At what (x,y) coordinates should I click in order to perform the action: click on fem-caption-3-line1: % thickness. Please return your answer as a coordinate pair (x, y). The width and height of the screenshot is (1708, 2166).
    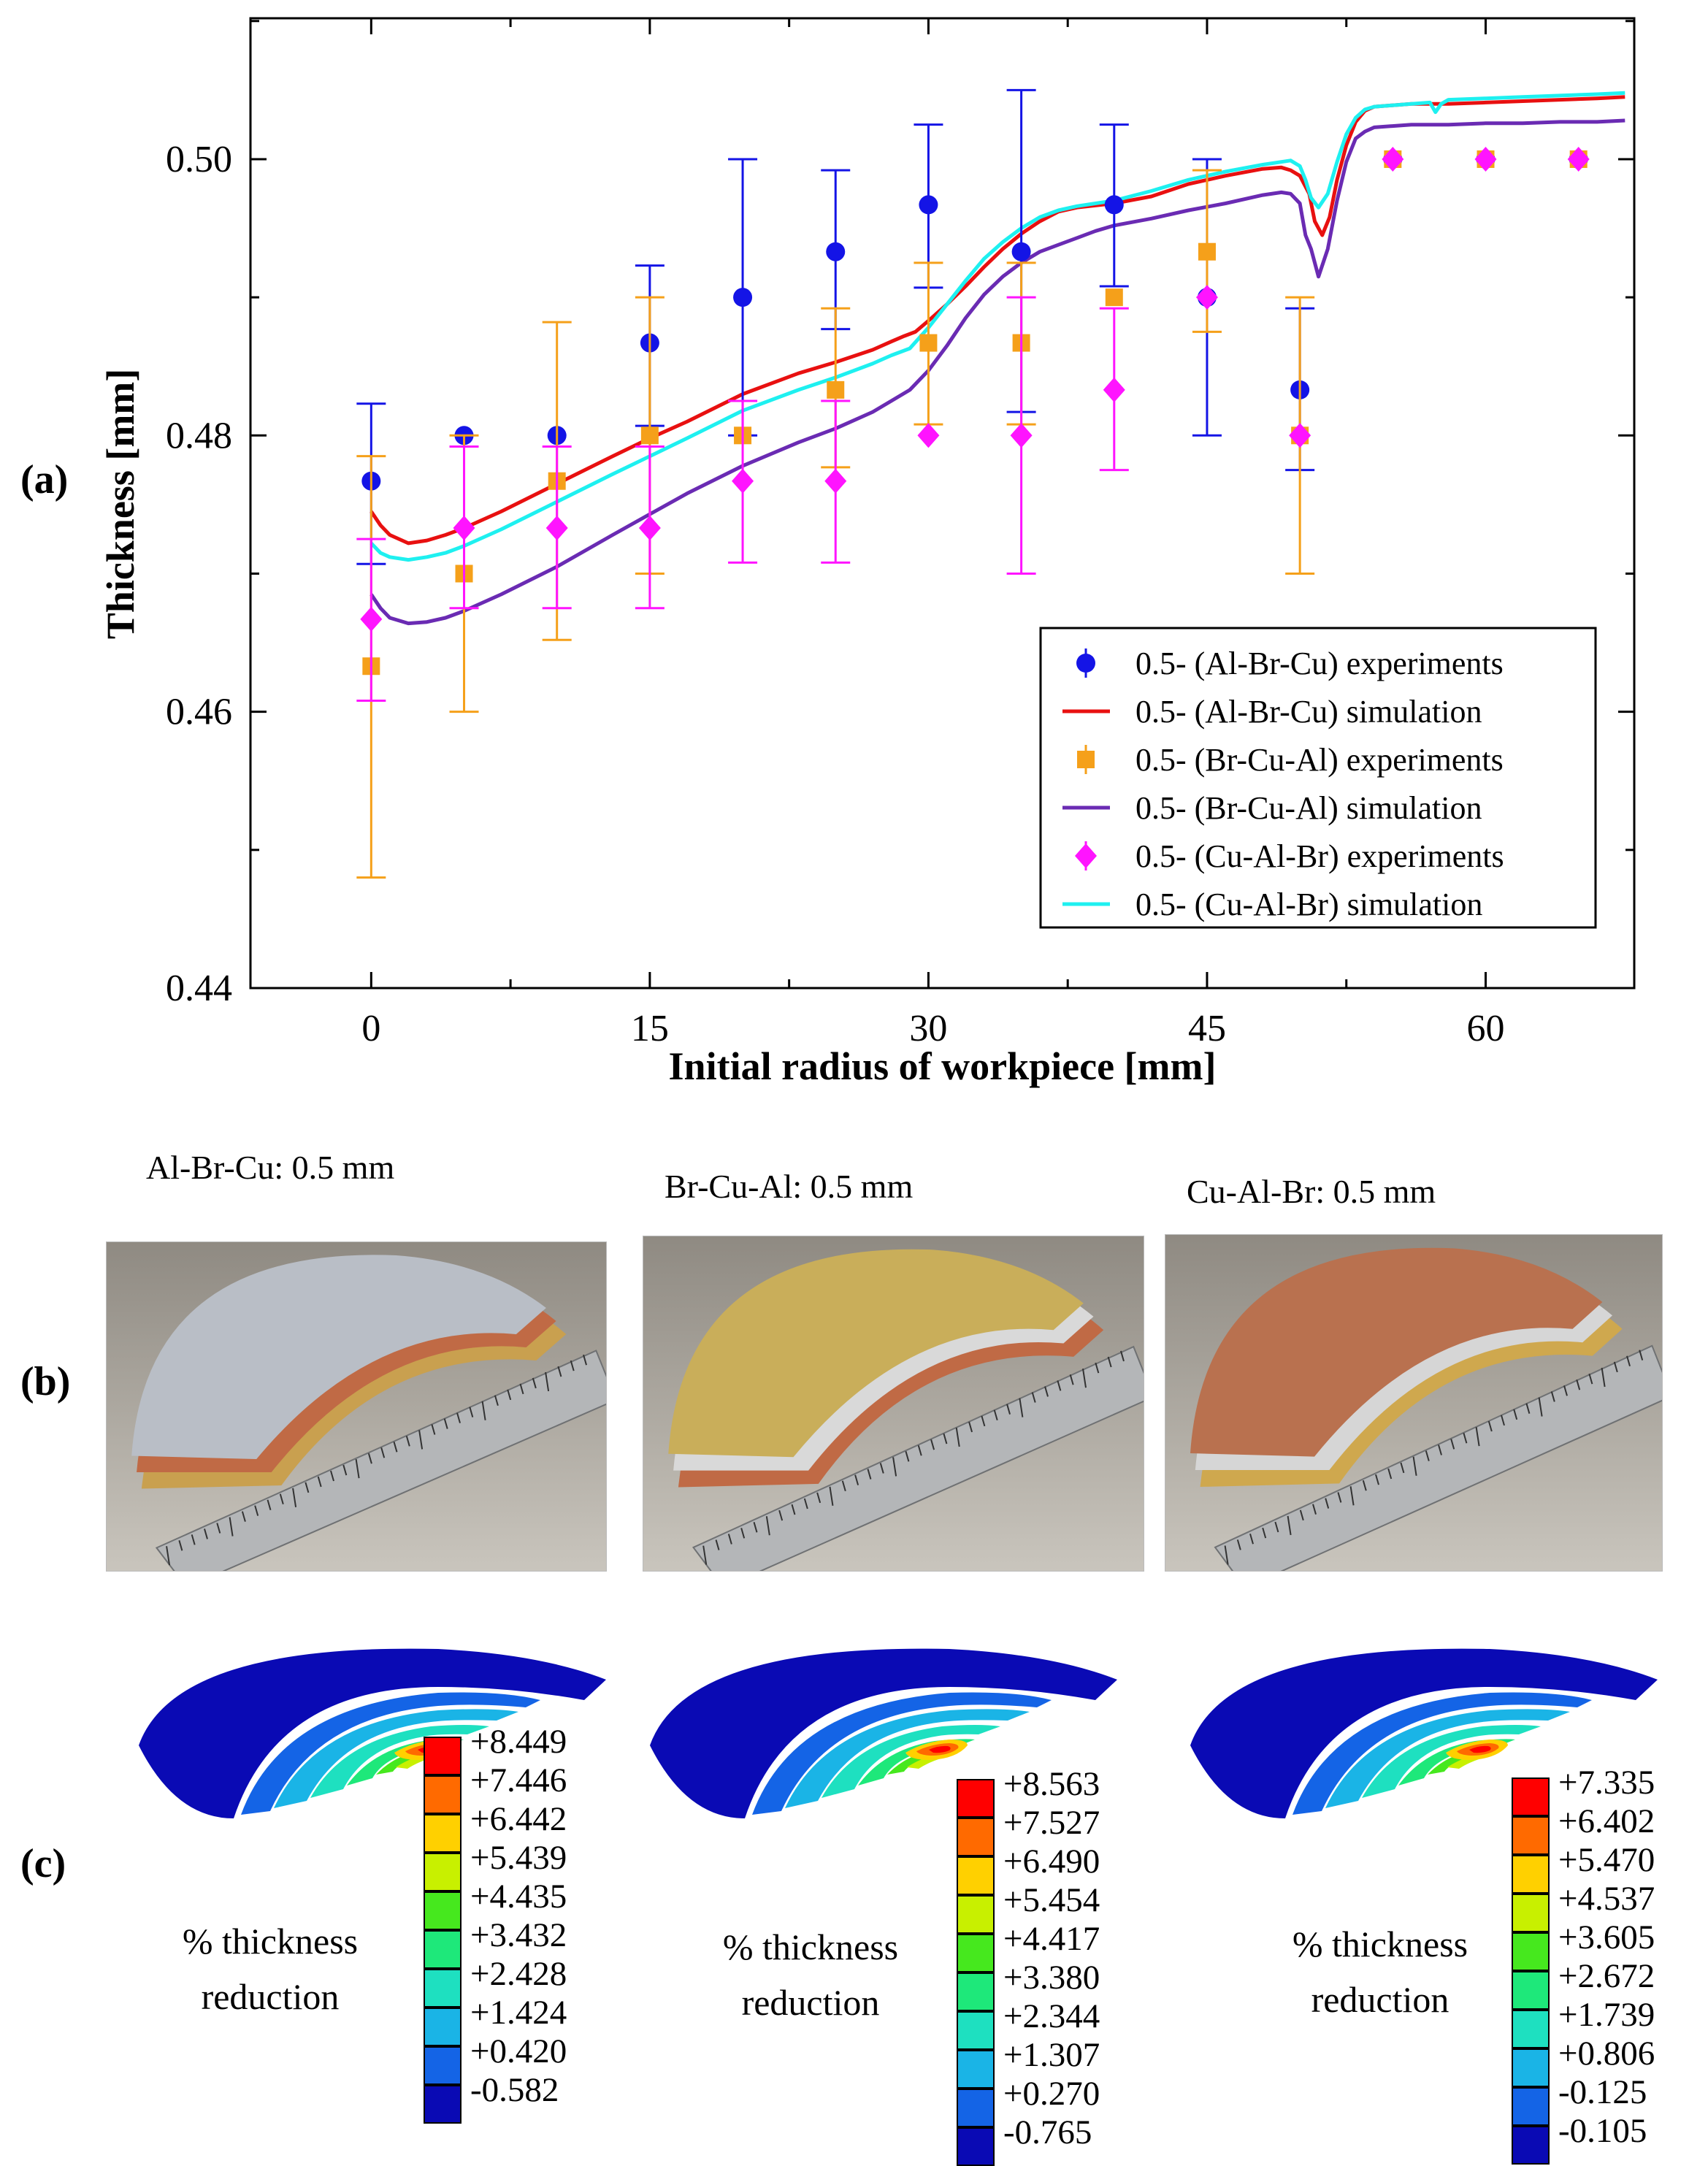
    Looking at the image, I should click on (1380, 1944).